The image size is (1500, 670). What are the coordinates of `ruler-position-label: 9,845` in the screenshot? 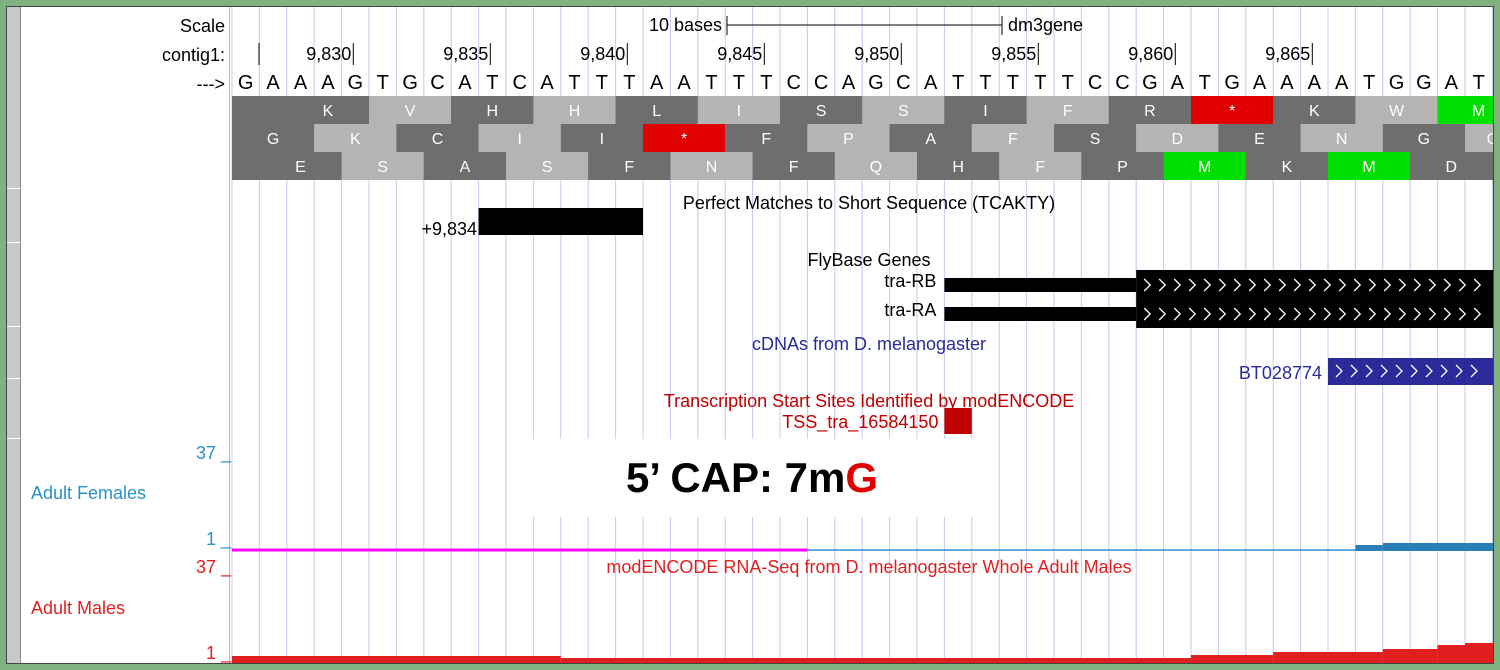 It's located at (739, 54).